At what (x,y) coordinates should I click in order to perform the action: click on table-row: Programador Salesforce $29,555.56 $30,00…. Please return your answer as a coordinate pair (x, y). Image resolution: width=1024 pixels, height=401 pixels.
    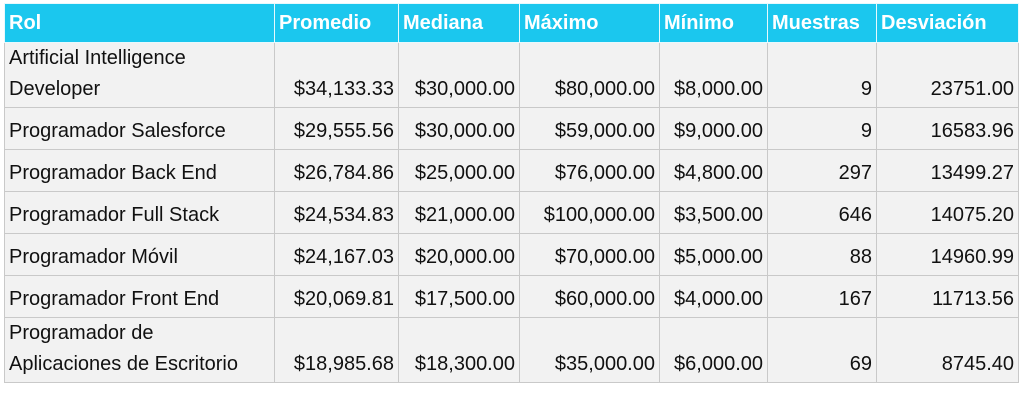
    Looking at the image, I should click on (511, 128).